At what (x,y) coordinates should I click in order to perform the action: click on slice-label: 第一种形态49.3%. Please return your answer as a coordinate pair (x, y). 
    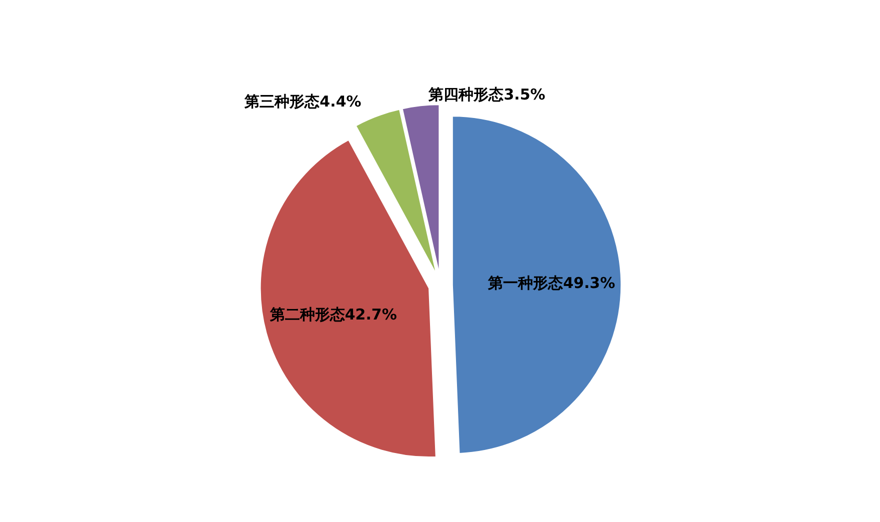
    Looking at the image, I should click on (551, 283).